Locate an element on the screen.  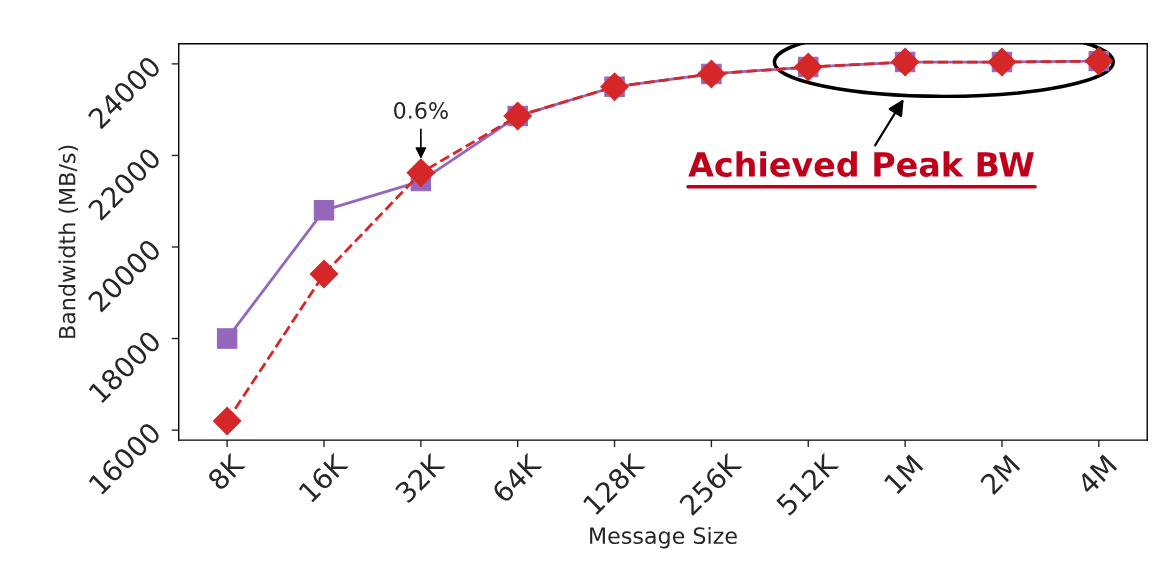
x-tick-label: 4M is located at coordinates (1097, 475).